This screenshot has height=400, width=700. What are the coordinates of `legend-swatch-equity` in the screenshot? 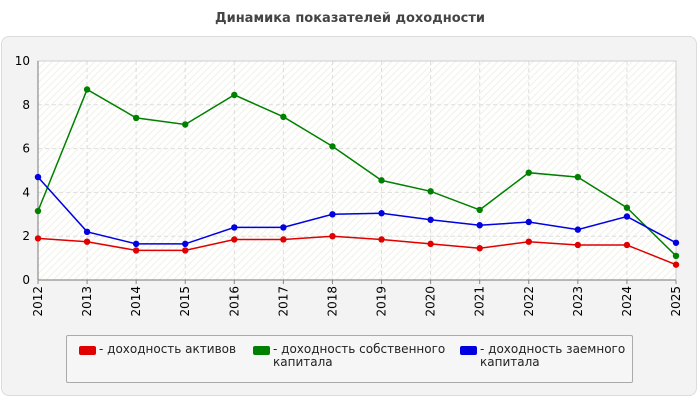 It's located at (261, 350).